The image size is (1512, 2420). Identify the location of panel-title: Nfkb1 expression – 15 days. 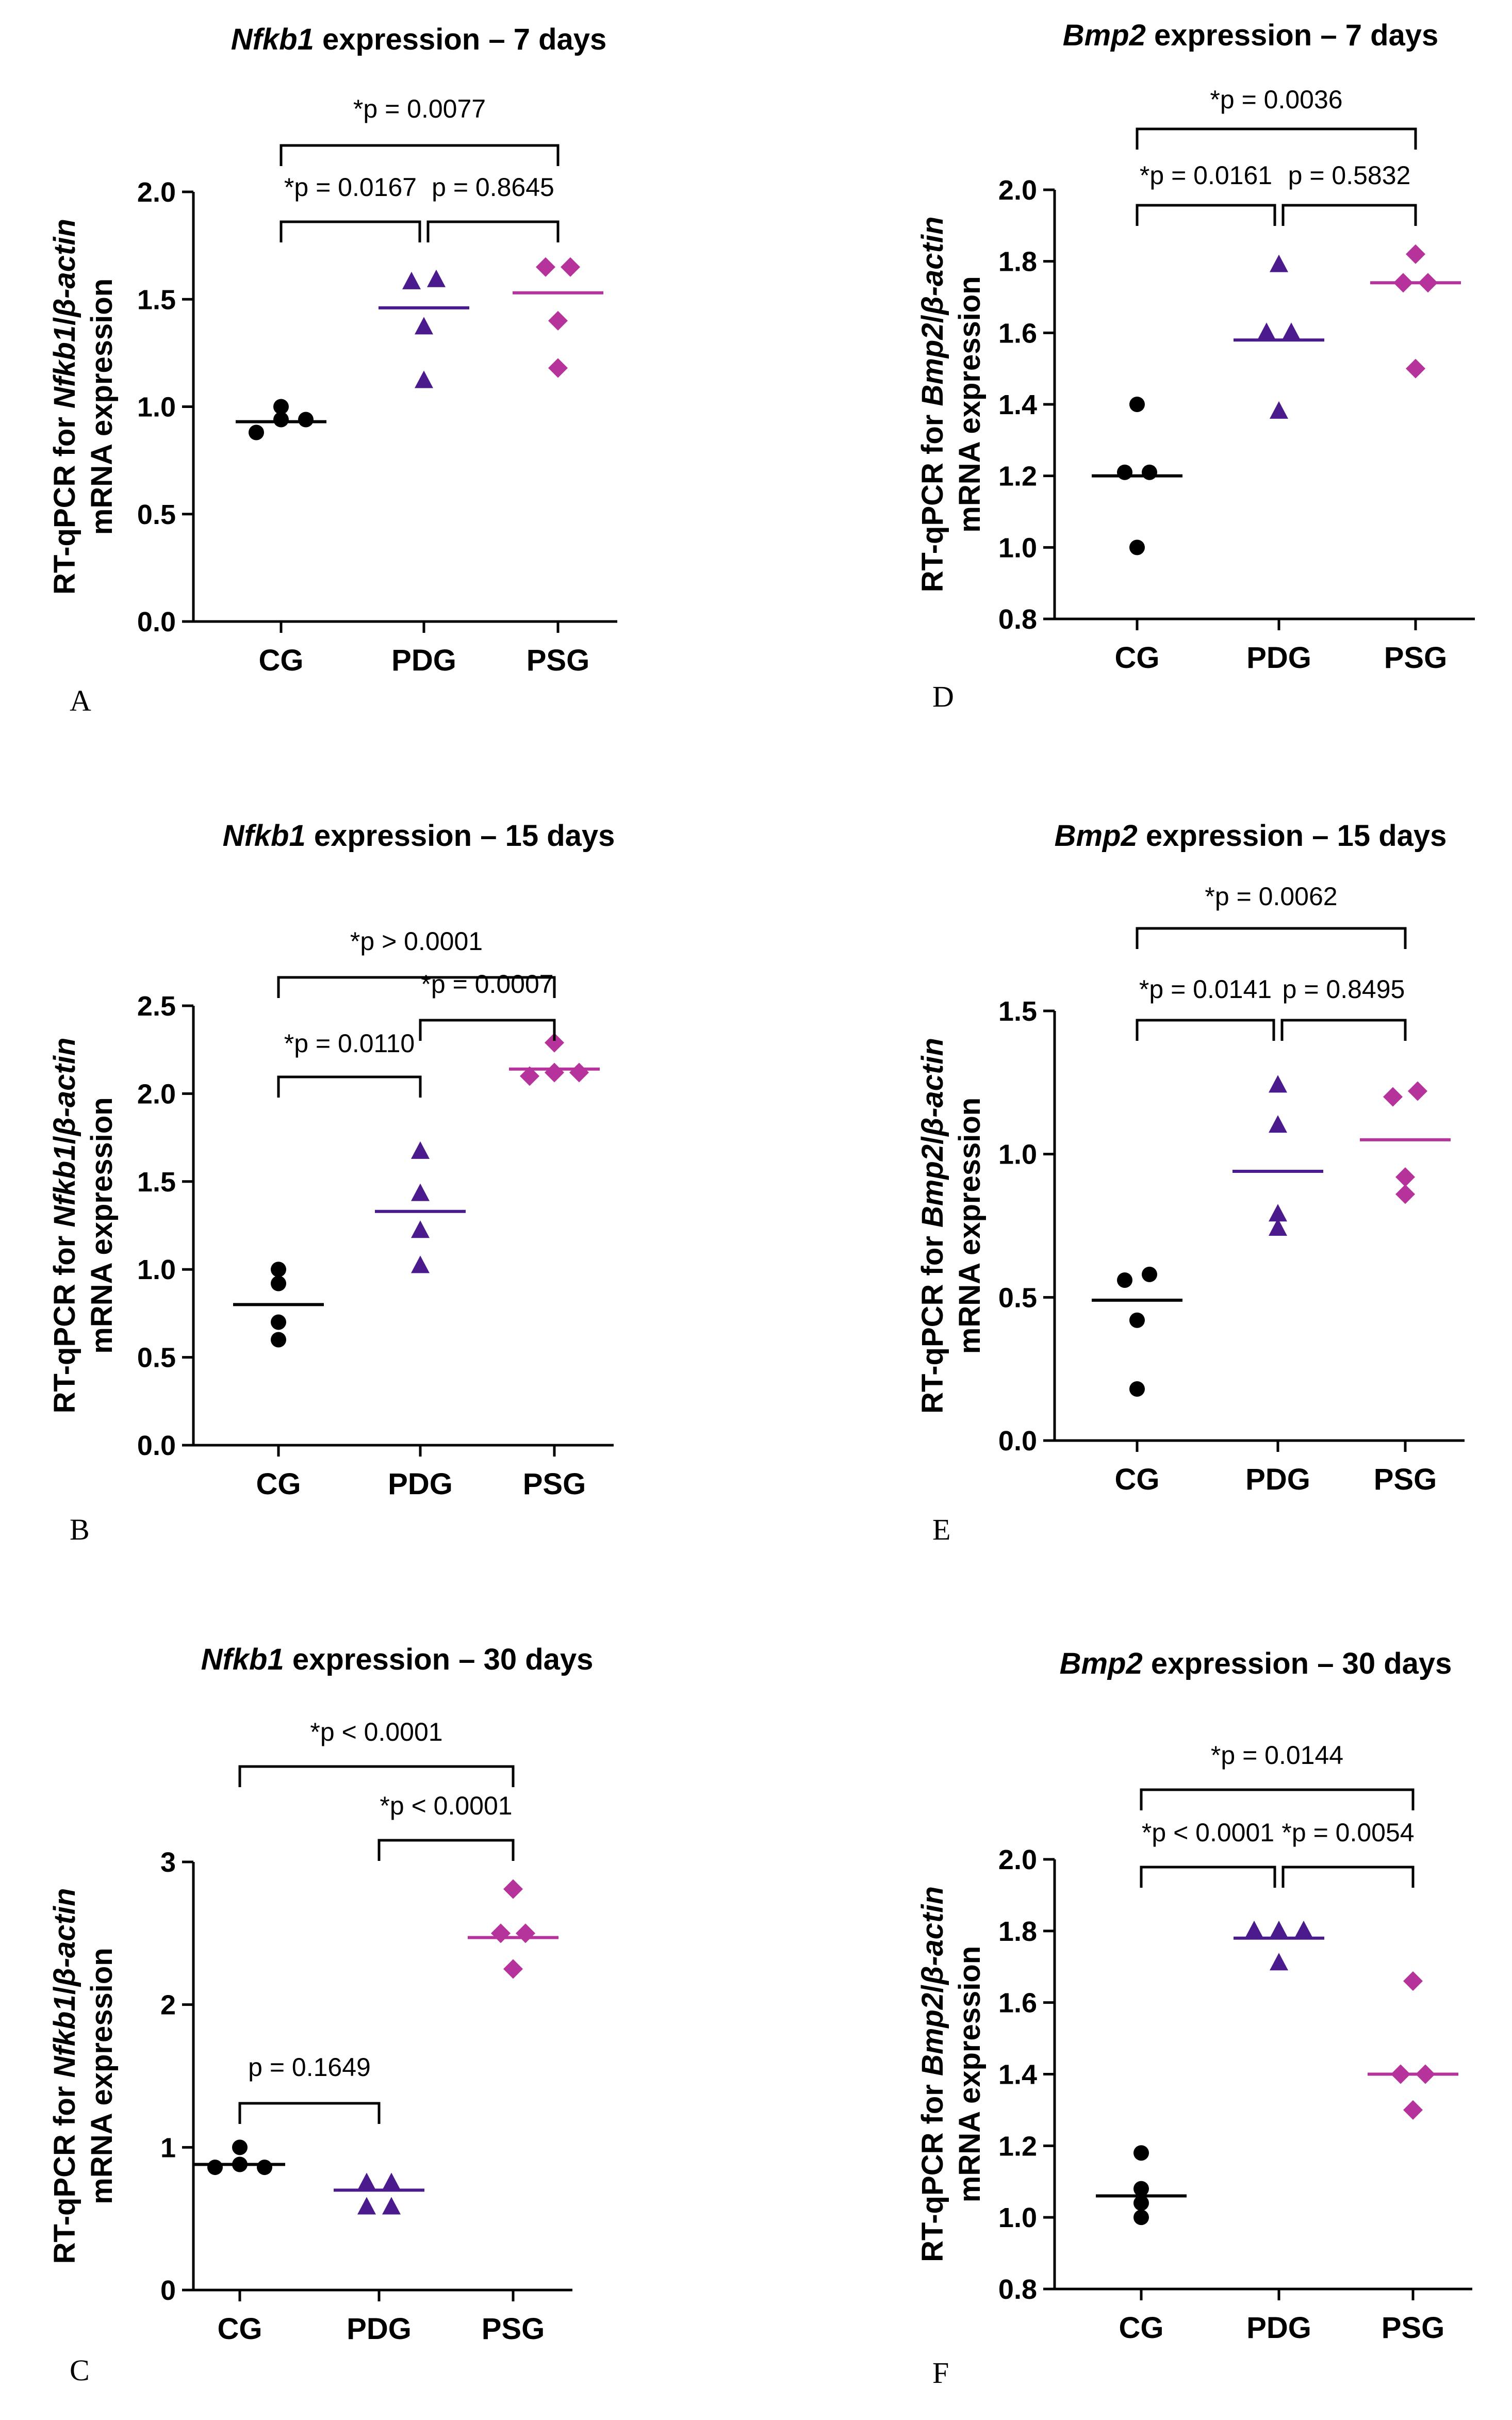
(419, 836).